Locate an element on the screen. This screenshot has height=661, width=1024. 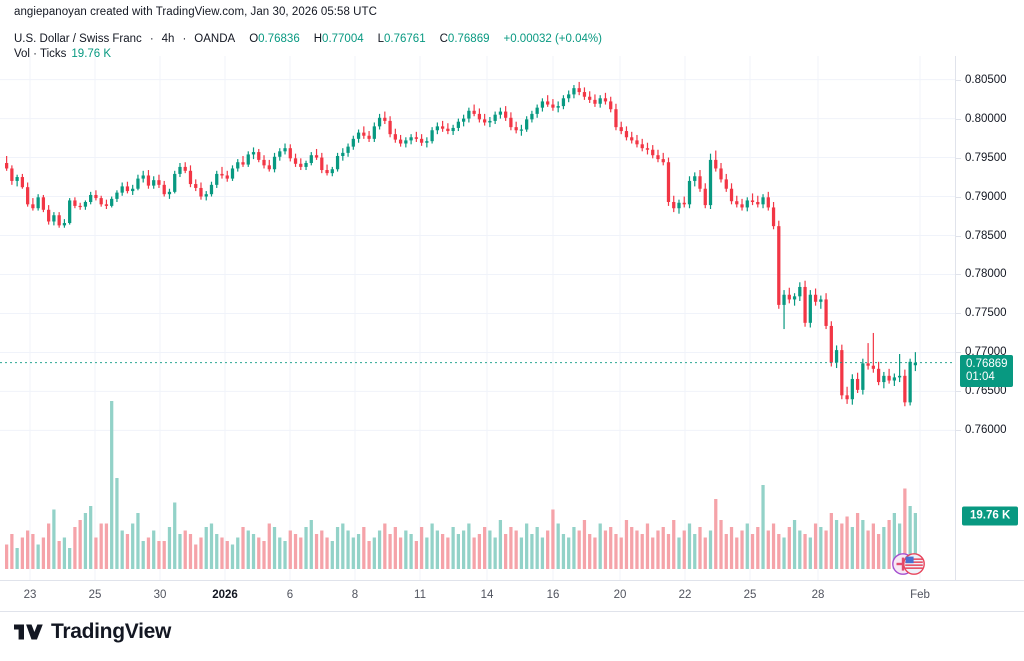
price-axis-tick: 0.77500 is located at coordinates (986, 313).